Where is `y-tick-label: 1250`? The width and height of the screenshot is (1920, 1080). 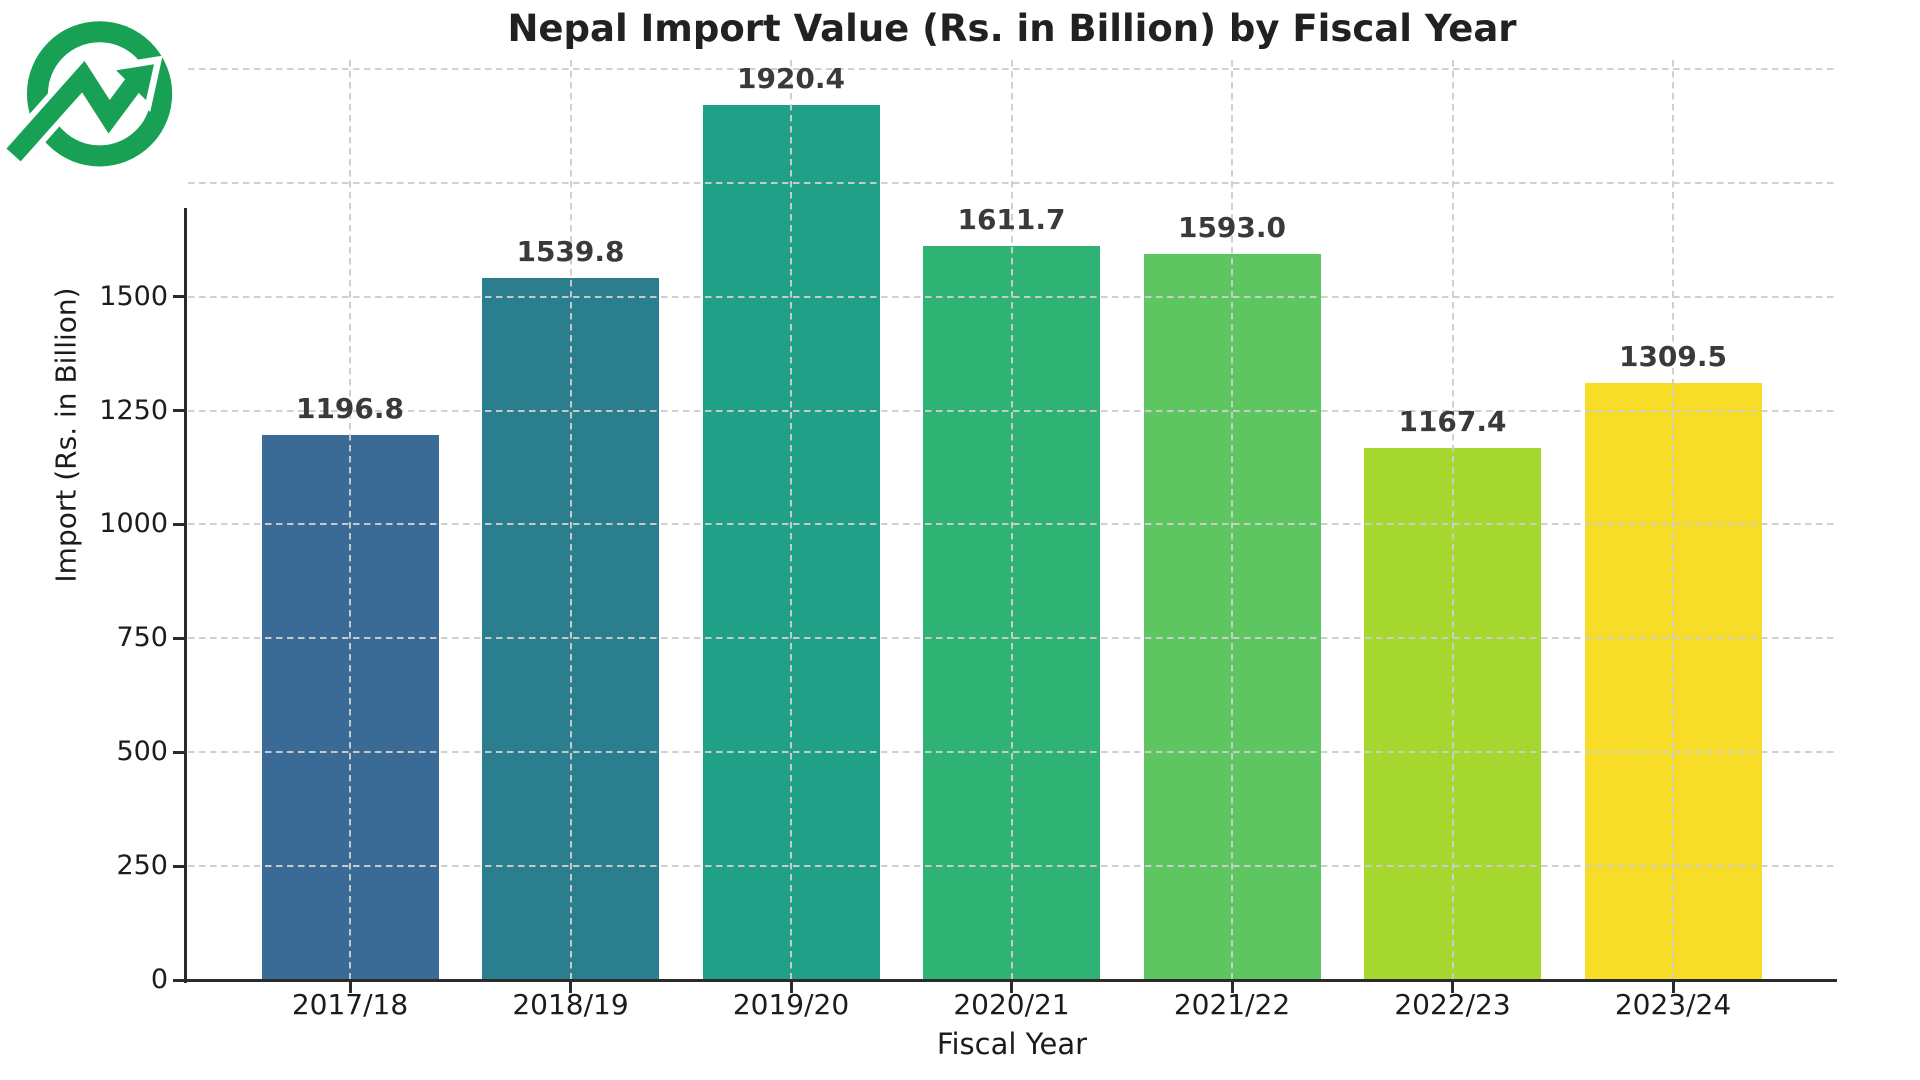 y-tick-label: 1250 is located at coordinates (133, 410).